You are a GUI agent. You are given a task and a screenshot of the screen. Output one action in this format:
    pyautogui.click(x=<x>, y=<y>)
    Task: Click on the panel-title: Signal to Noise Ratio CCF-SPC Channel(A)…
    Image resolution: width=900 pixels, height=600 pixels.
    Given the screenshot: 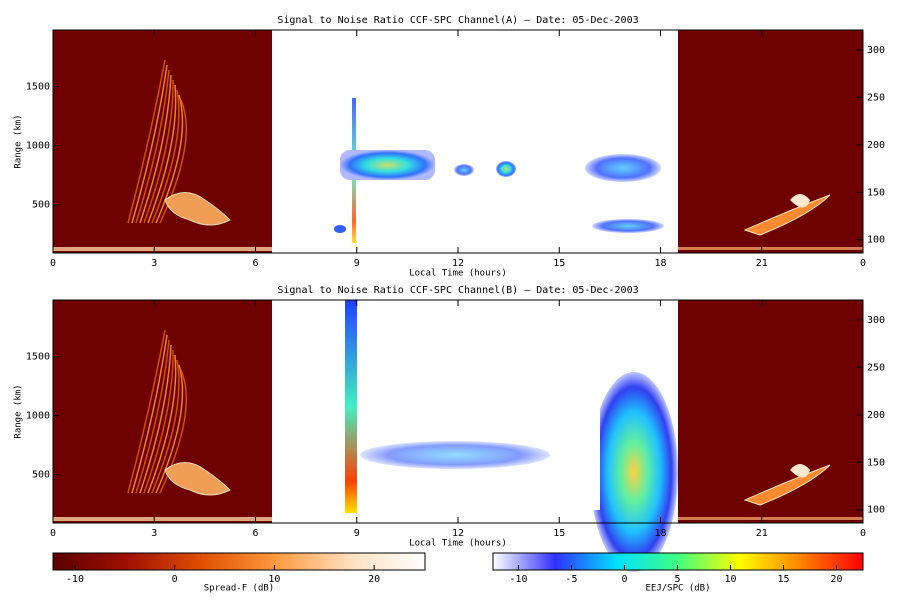 What is the action you would take?
    pyautogui.click(x=457, y=20)
    